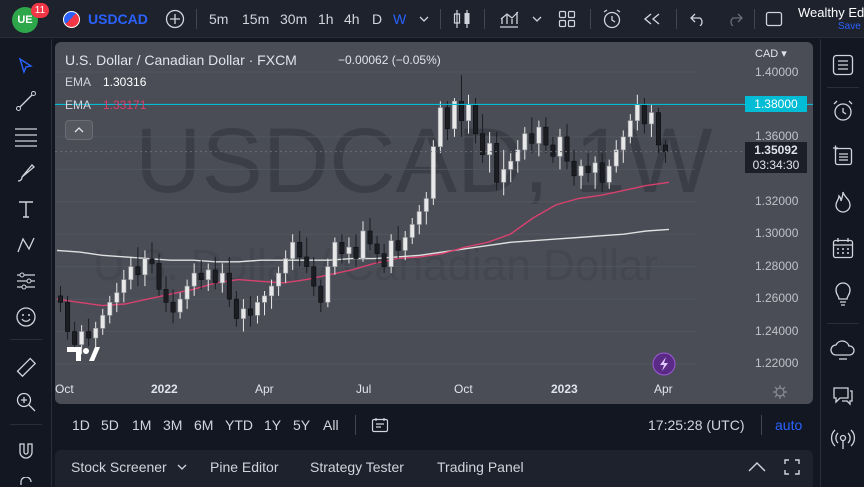 Image resolution: width=864 pixels, height=487 pixels. I want to click on go-to-date-button, so click(380, 425).